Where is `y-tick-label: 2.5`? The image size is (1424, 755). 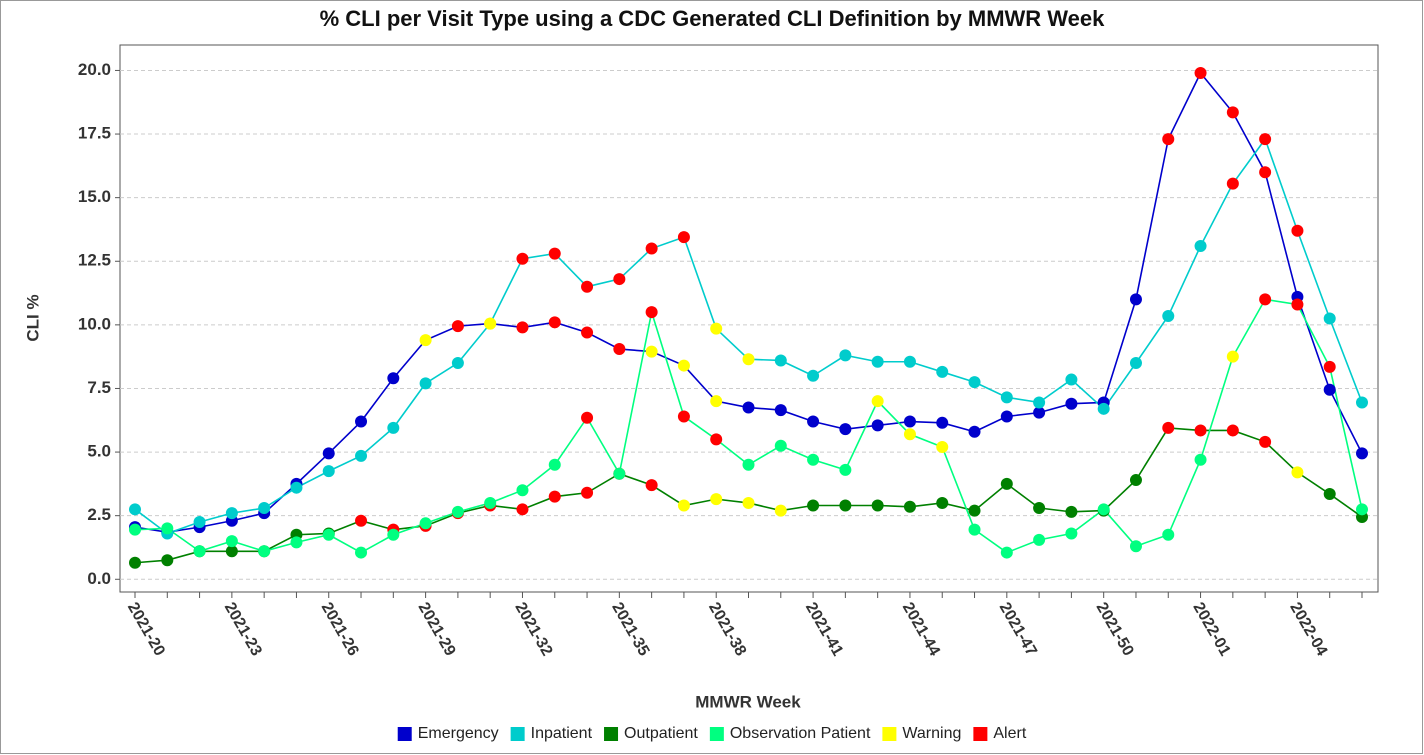
y-tick-label: 2.5 is located at coordinates (99, 514).